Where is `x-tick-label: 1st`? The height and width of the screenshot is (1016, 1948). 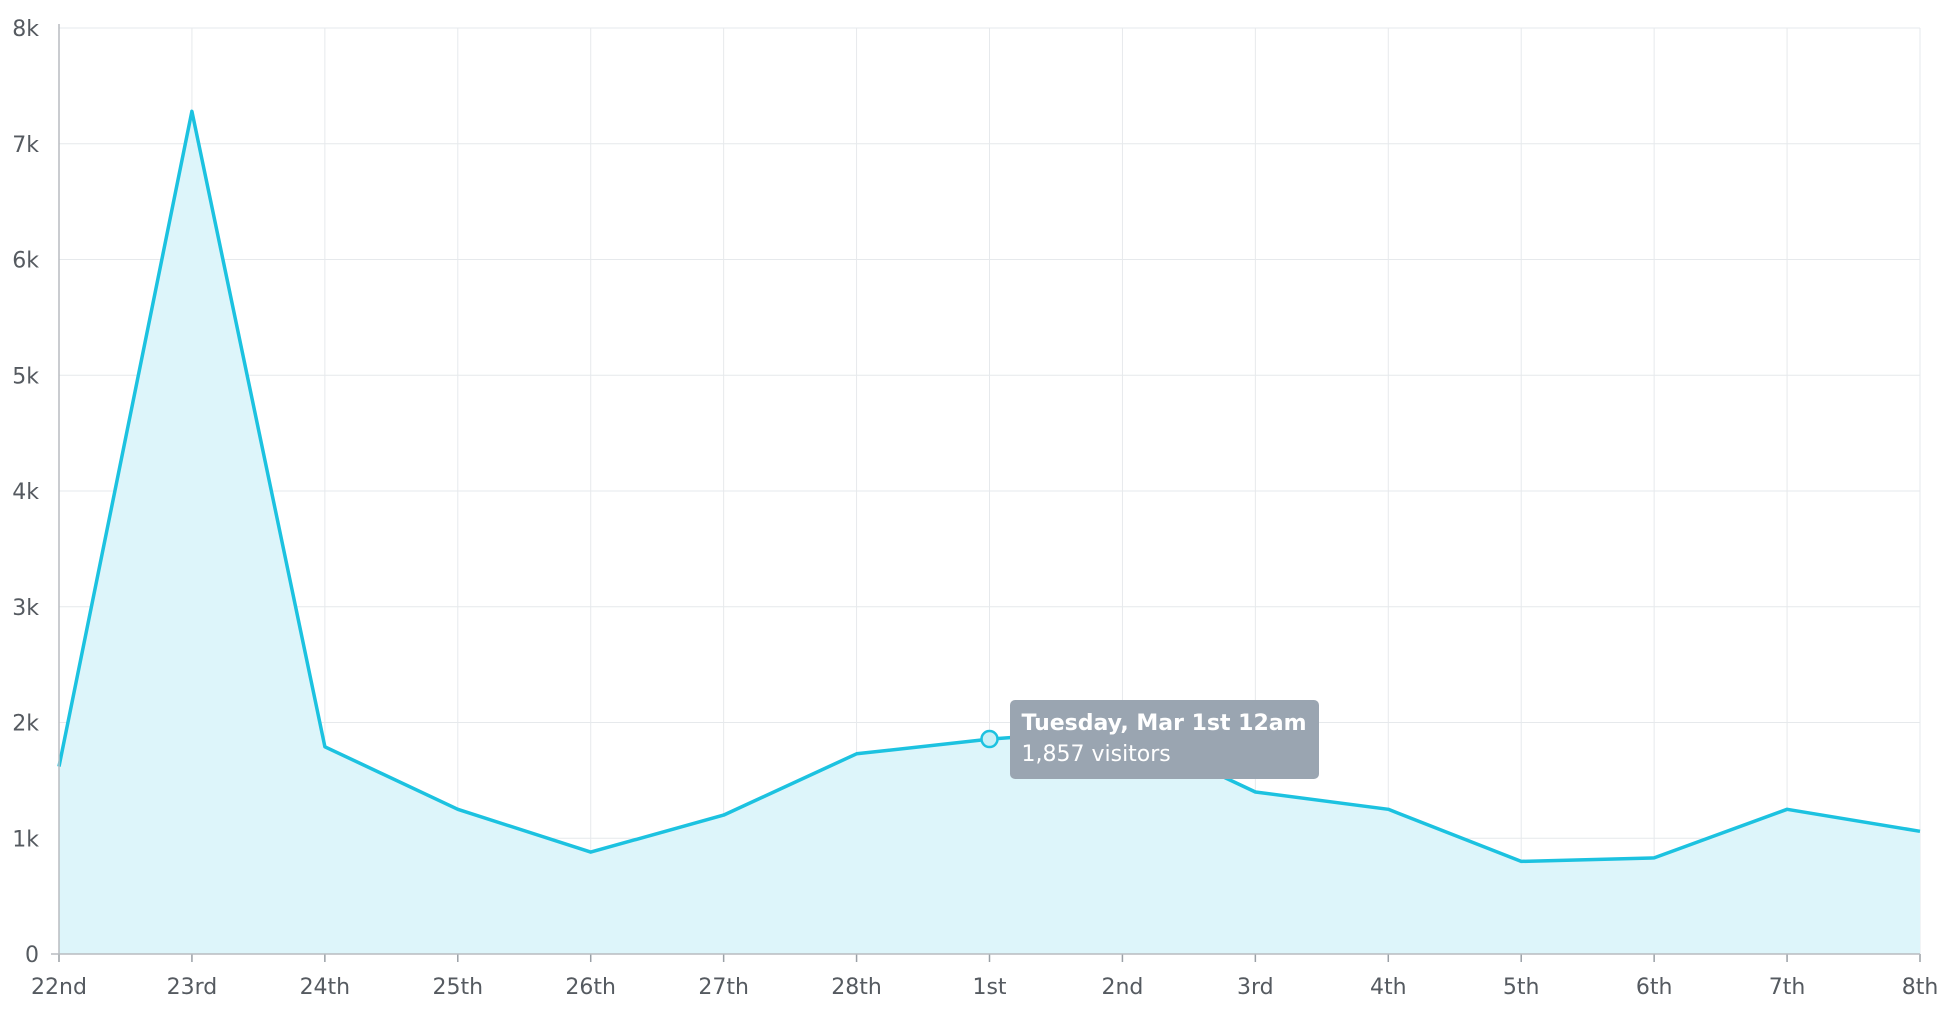 x-tick-label: 1st is located at coordinates (989, 987).